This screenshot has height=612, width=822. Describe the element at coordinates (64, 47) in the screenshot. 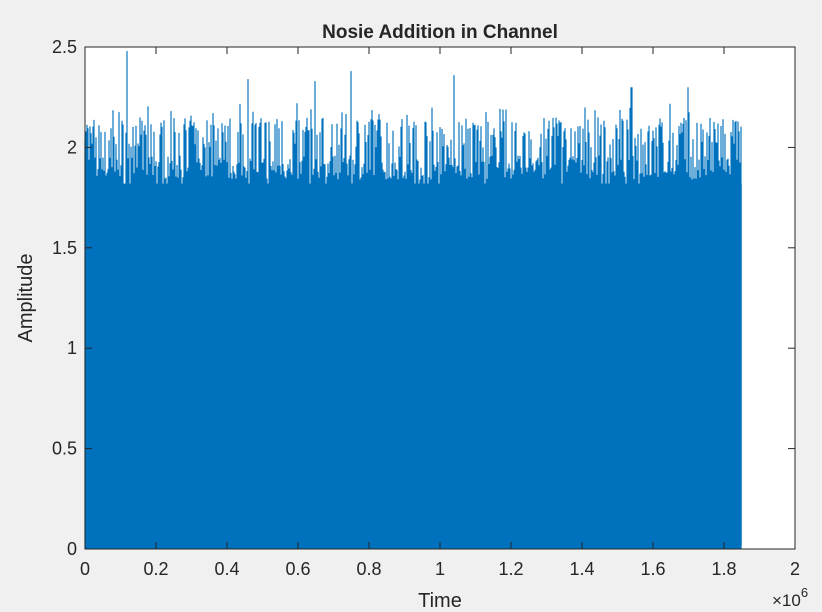

I see `y-tick-label: 2.5` at that location.